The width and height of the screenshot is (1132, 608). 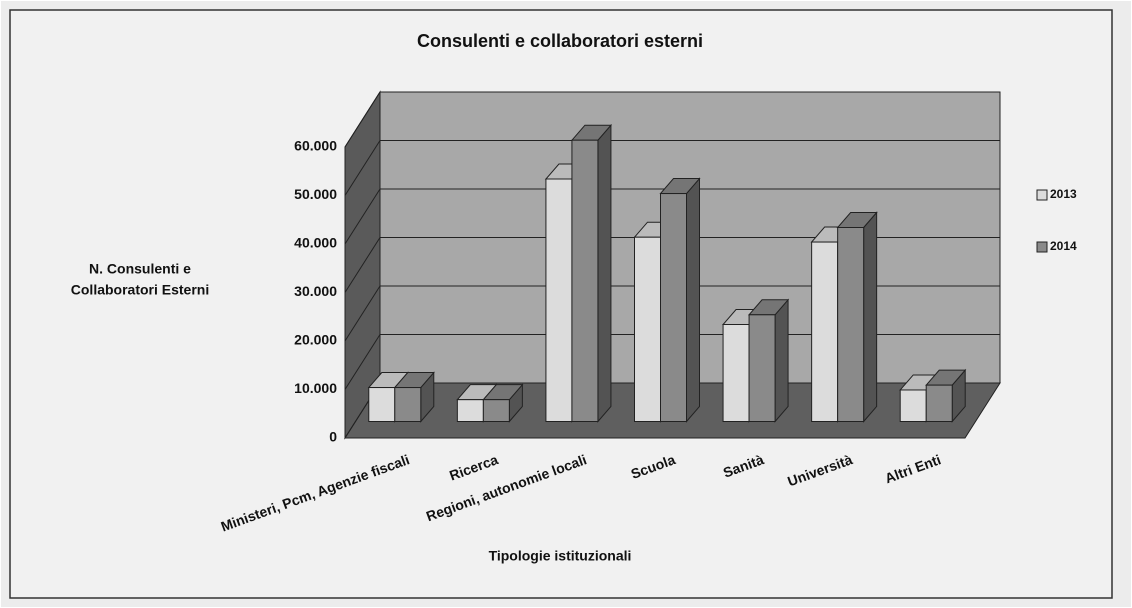 What do you see at coordinates (140, 269) in the screenshot?
I see `y-axis-title: N. Consulenti e` at bounding box center [140, 269].